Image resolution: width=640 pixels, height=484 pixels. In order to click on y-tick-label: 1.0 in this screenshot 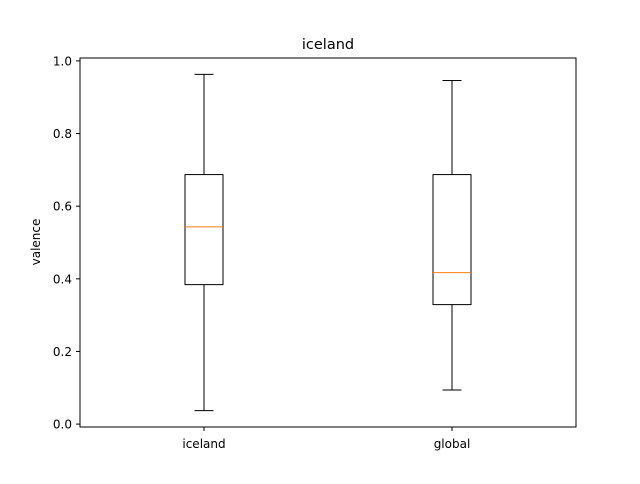, I will do `click(62, 61)`.